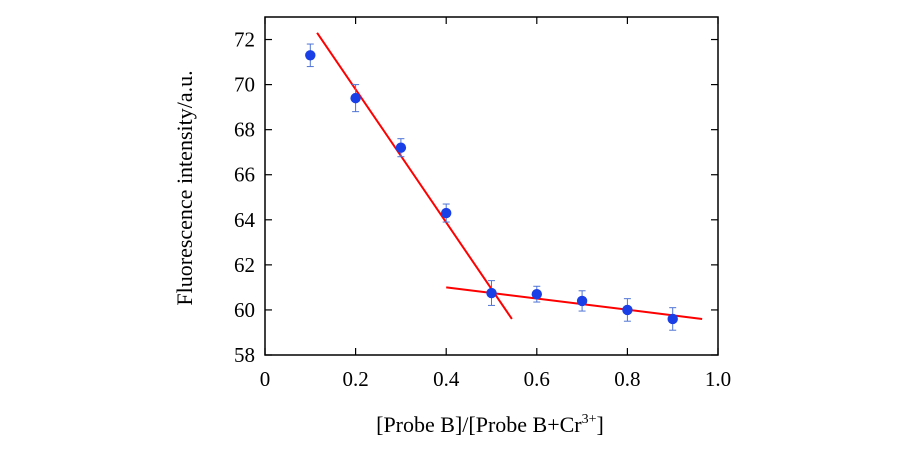 Image resolution: width=900 pixels, height=450 pixels. What do you see at coordinates (244, 40) in the screenshot?
I see `y-tick-label: 72` at bounding box center [244, 40].